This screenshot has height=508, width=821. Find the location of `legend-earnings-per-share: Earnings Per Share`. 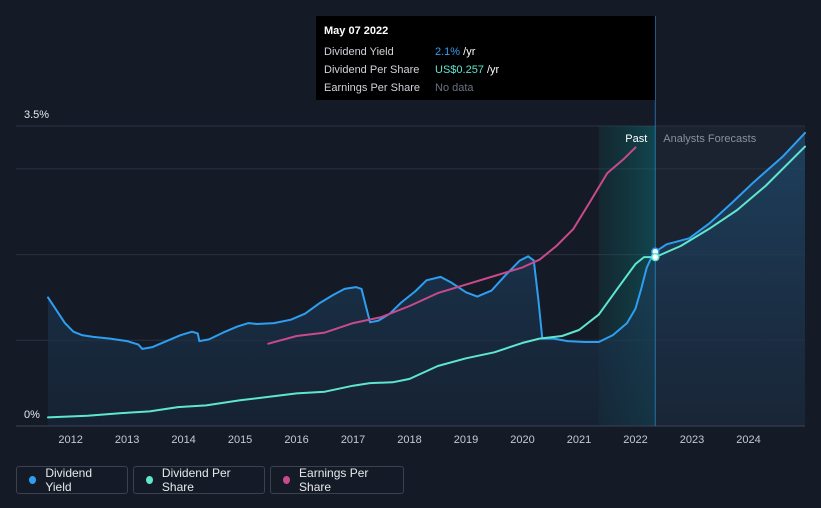

legend-earnings-per-share: Earnings Per Share is located at coordinates (337, 480).